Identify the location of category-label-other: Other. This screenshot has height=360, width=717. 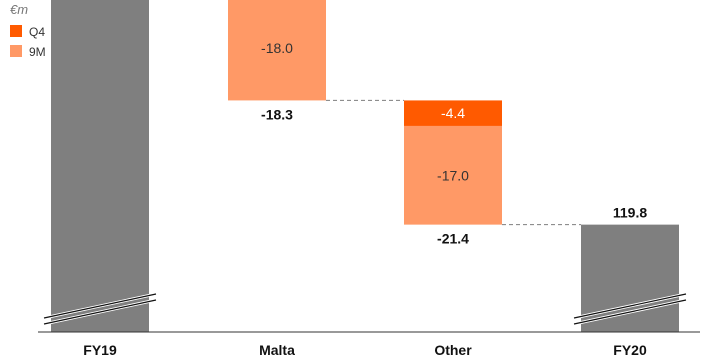
(453, 350).